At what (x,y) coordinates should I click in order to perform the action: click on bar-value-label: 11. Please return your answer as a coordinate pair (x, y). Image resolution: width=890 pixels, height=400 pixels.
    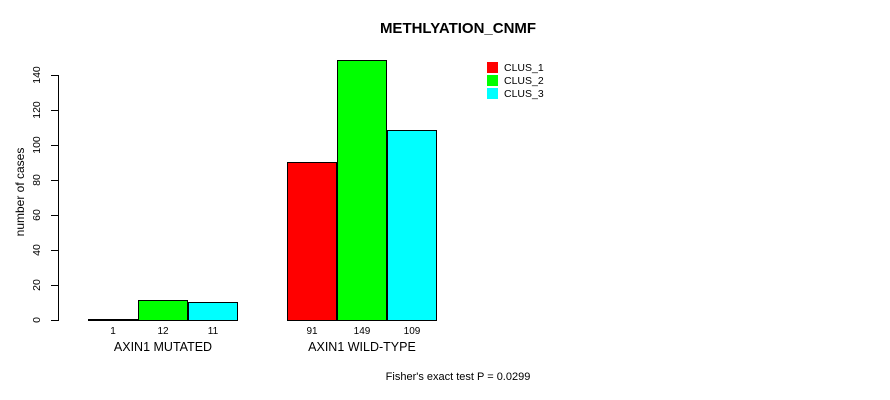
    Looking at the image, I should click on (213, 331).